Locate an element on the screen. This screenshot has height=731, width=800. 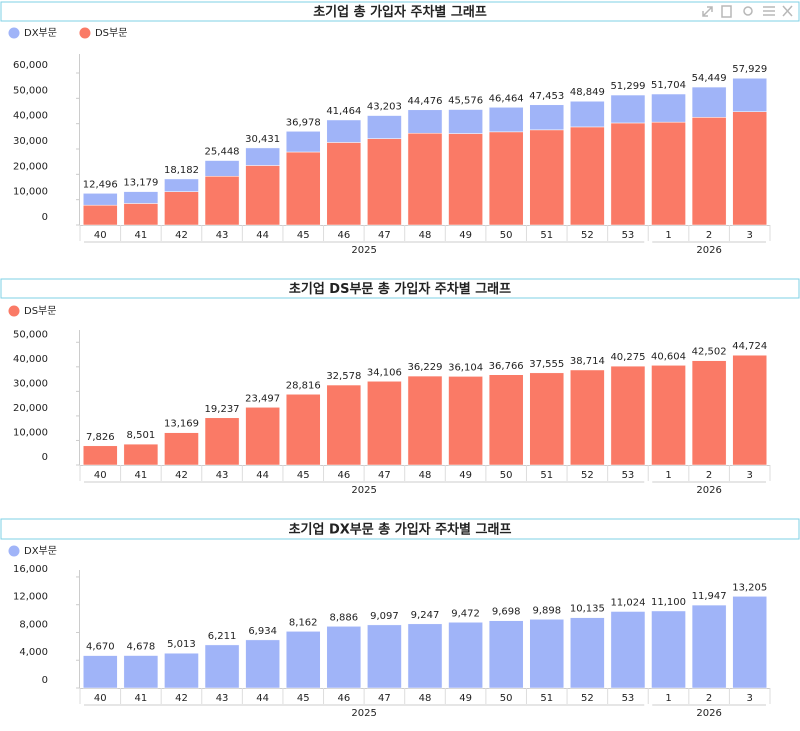
settings-icon is located at coordinates (748, 11).